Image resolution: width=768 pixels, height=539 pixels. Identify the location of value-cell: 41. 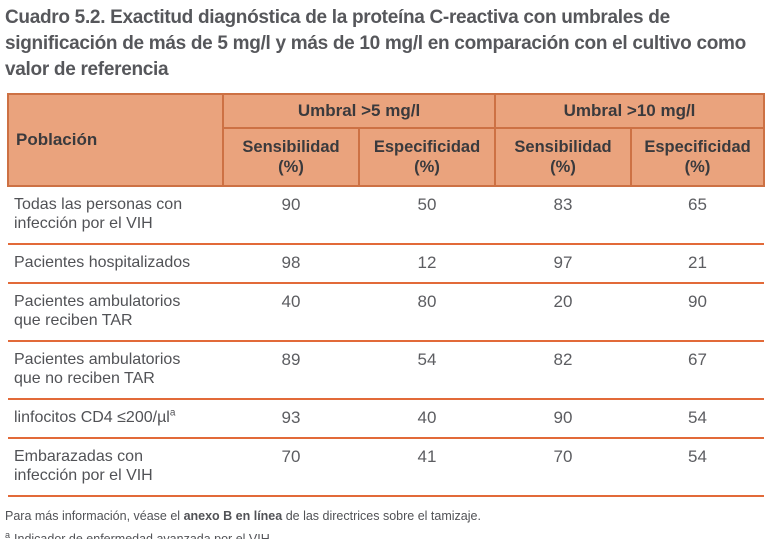
(427, 467).